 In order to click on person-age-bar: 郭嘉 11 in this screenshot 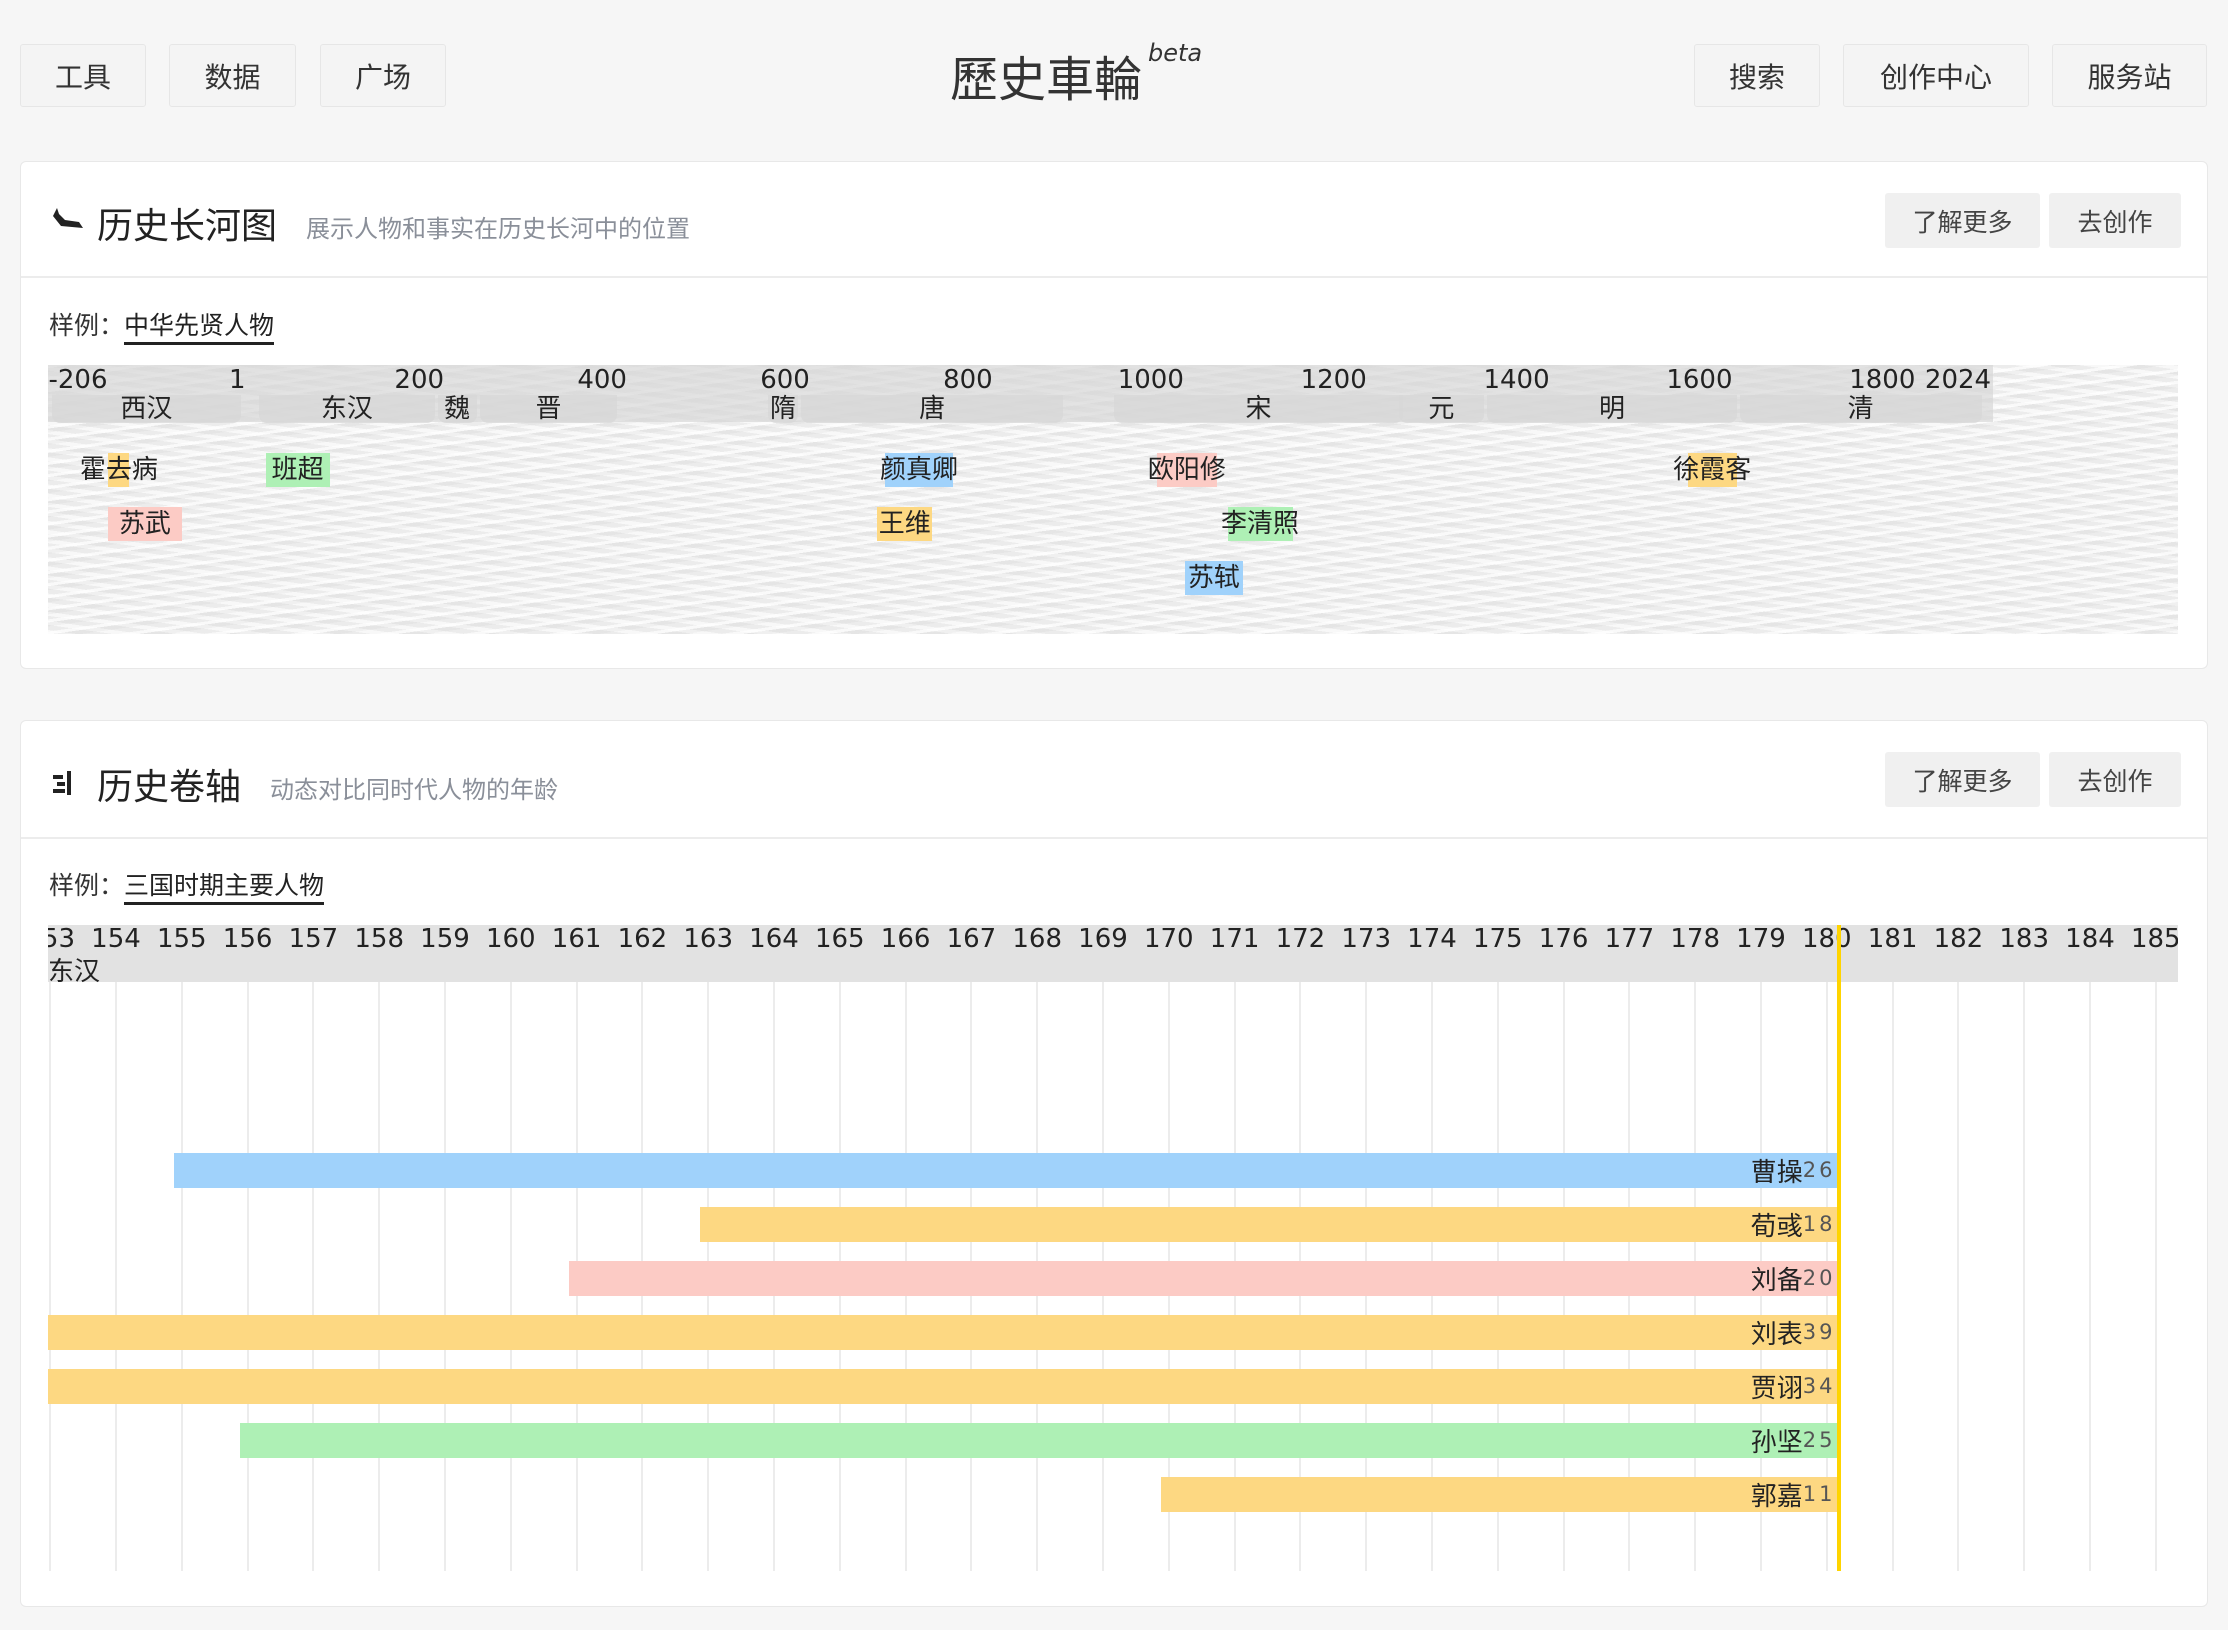, I will do `click(1498, 1494)`.